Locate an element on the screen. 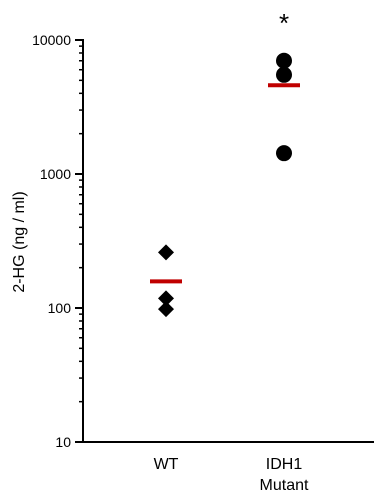 The width and height of the screenshot is (374, 497). annotations: * is located at coordinates (284, 23).